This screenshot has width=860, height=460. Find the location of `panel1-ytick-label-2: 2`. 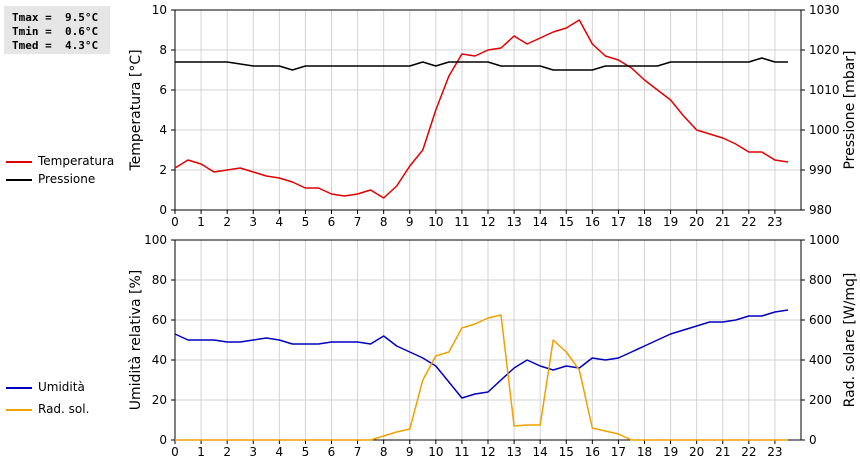

panel1-ytick-label-2: 2 is located at coordinates (163, 170).